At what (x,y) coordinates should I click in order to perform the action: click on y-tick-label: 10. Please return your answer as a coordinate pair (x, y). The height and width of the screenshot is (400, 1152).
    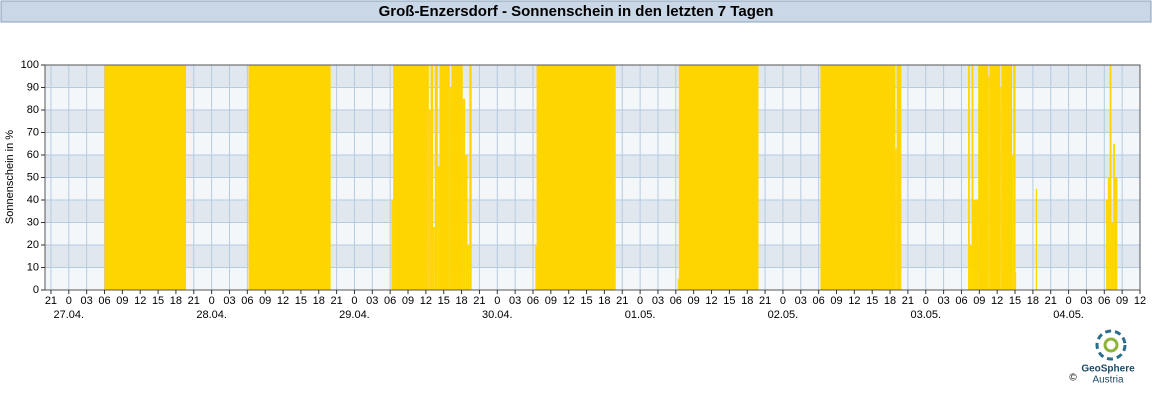
    Looking at the image, I should click on (33, 267).